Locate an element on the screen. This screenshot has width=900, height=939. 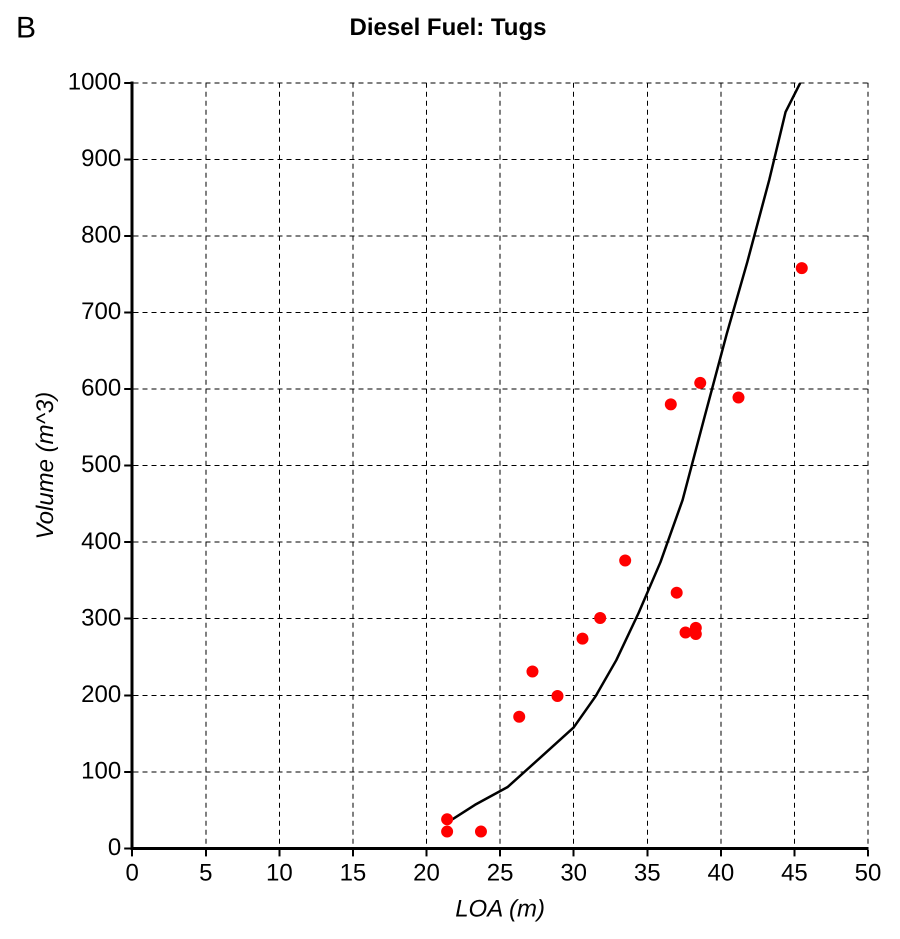
y-tick-label: 800 is located at coordinates (101, 235).